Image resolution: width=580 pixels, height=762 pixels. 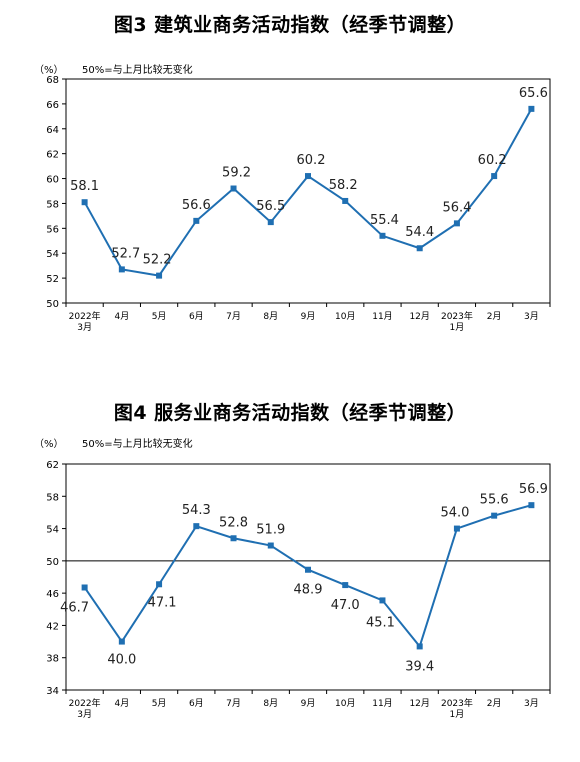 What do you see at coordinates (52, 465) in the screenshot?
I see `chart2-ytick-label: 62` at bounding box center [52, 465].